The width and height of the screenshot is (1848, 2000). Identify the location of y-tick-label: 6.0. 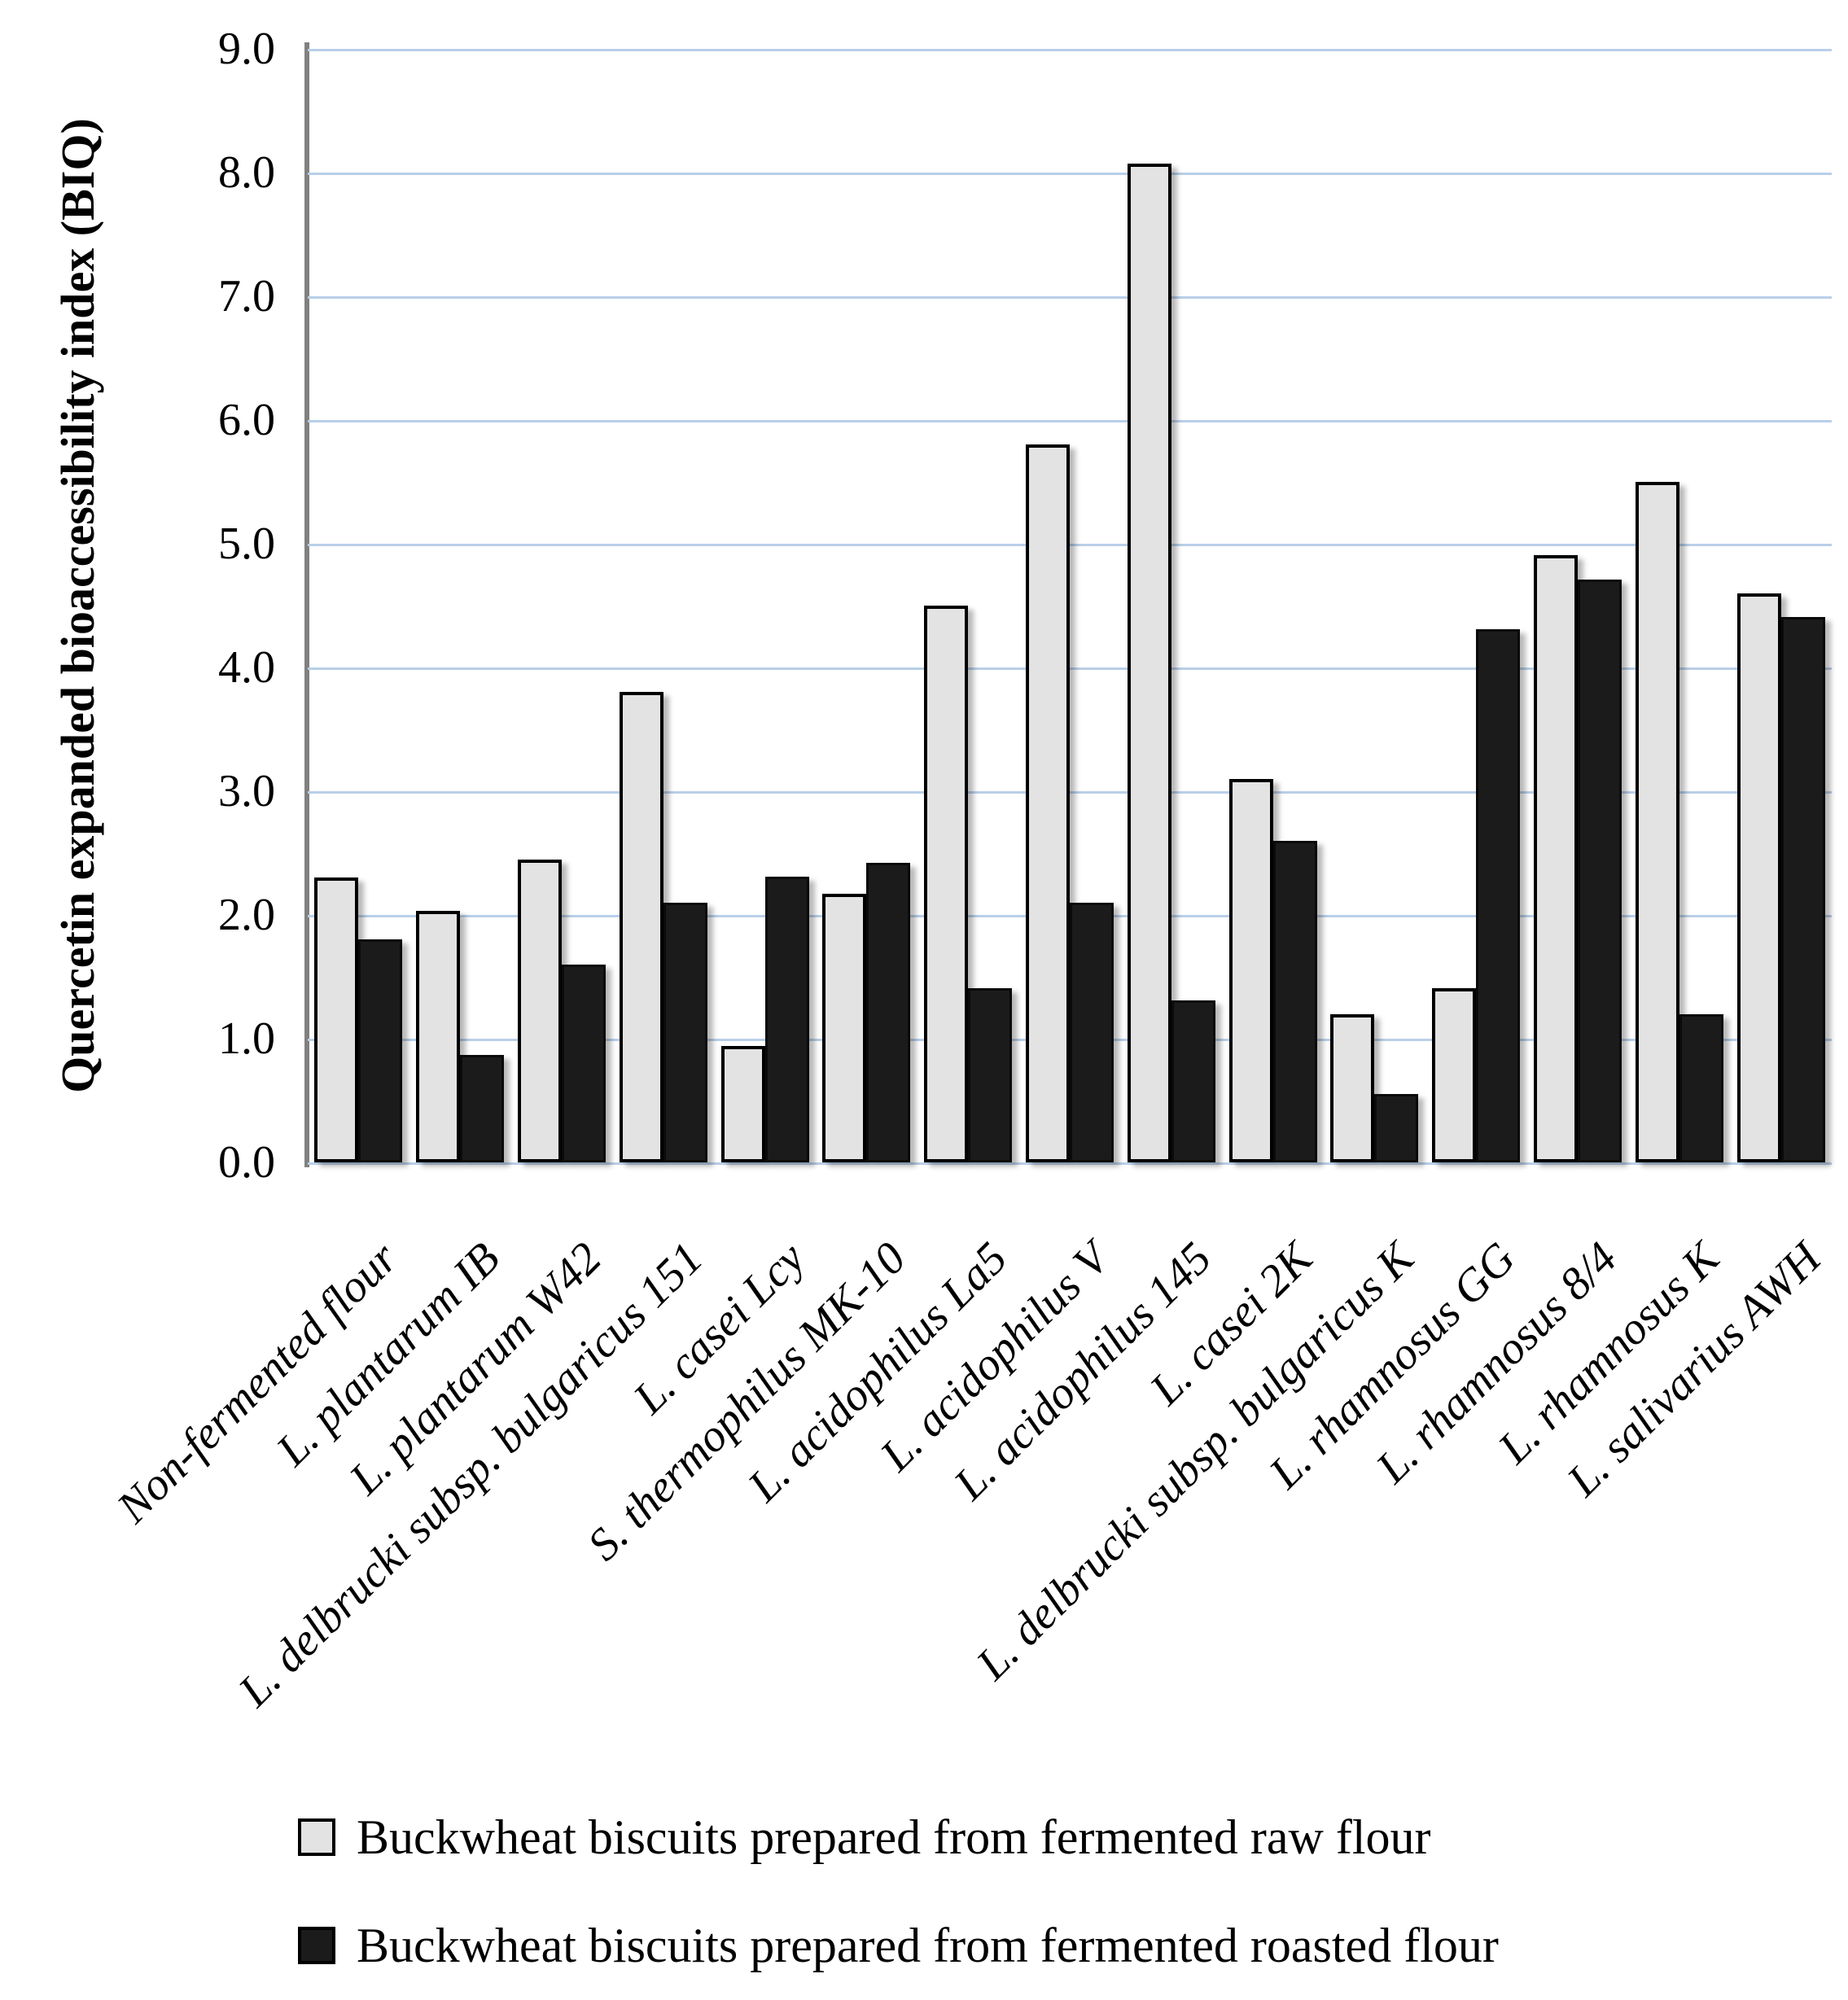
(246, 420).